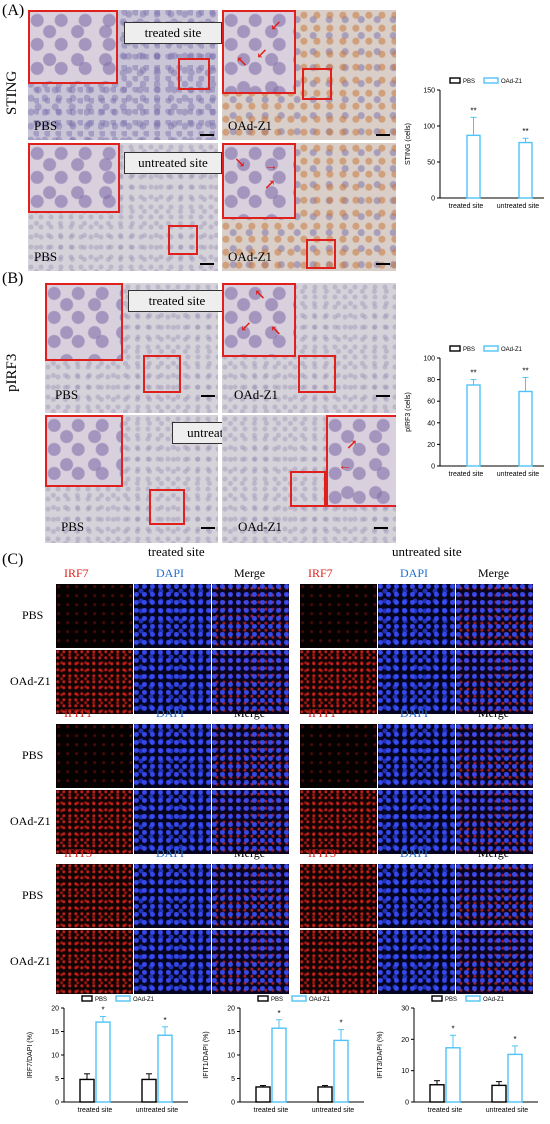 This screenshot has height=1124, width=550. Describe the element at coordinates (380, 1054) in the screenshot. I see `y-axis-label: IFIT3/DAPI (%)` at that location.